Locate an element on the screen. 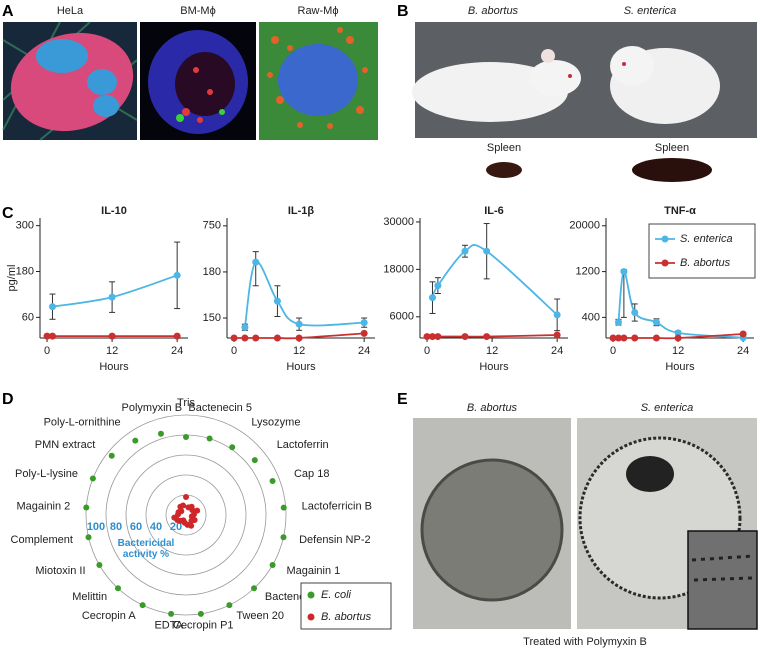 This screenshot has height=658, width=760. category-label: Tween 20 is located at coordinates (260, 616).